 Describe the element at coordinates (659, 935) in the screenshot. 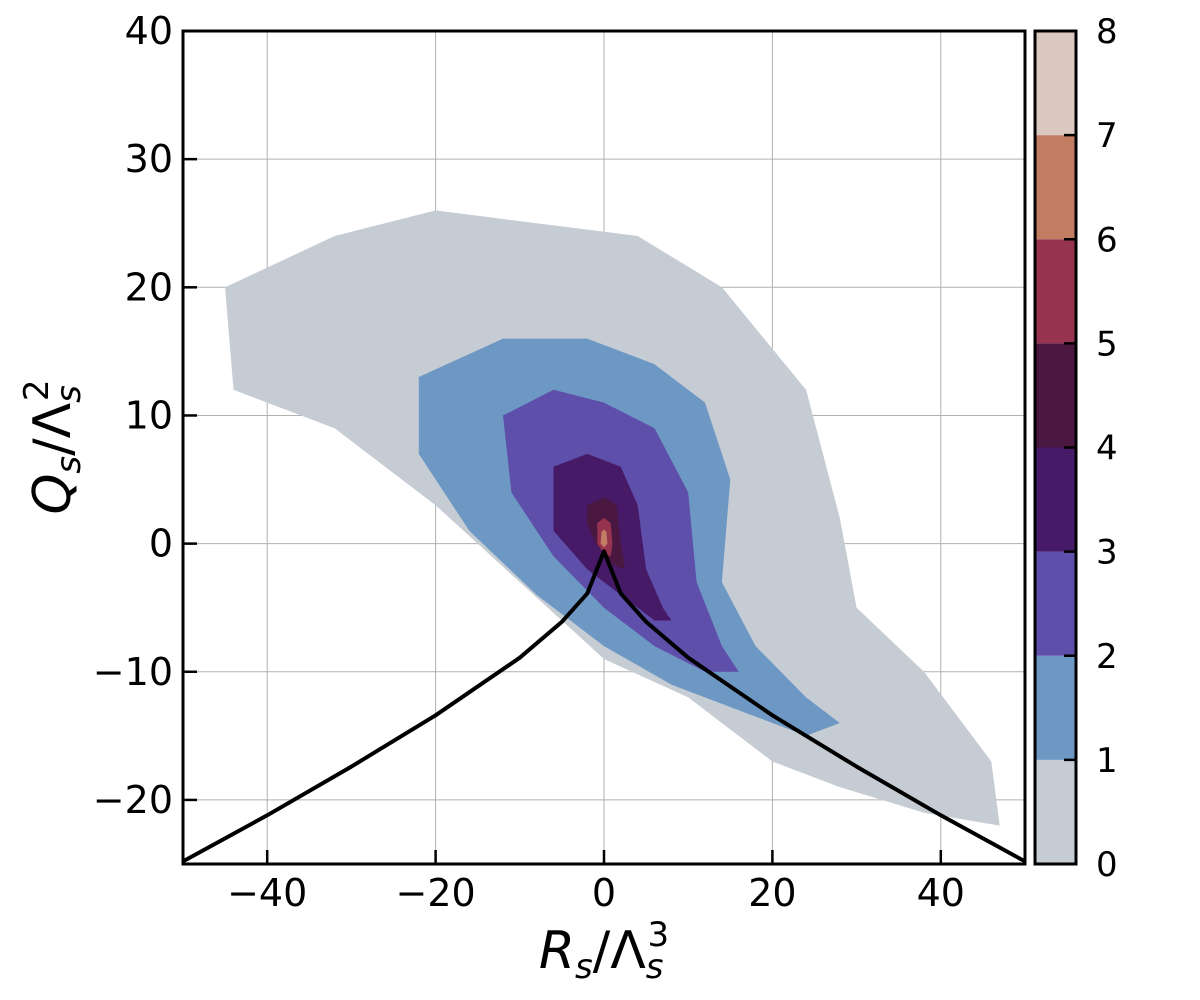

I see `x-title-sup: 3` at that location.